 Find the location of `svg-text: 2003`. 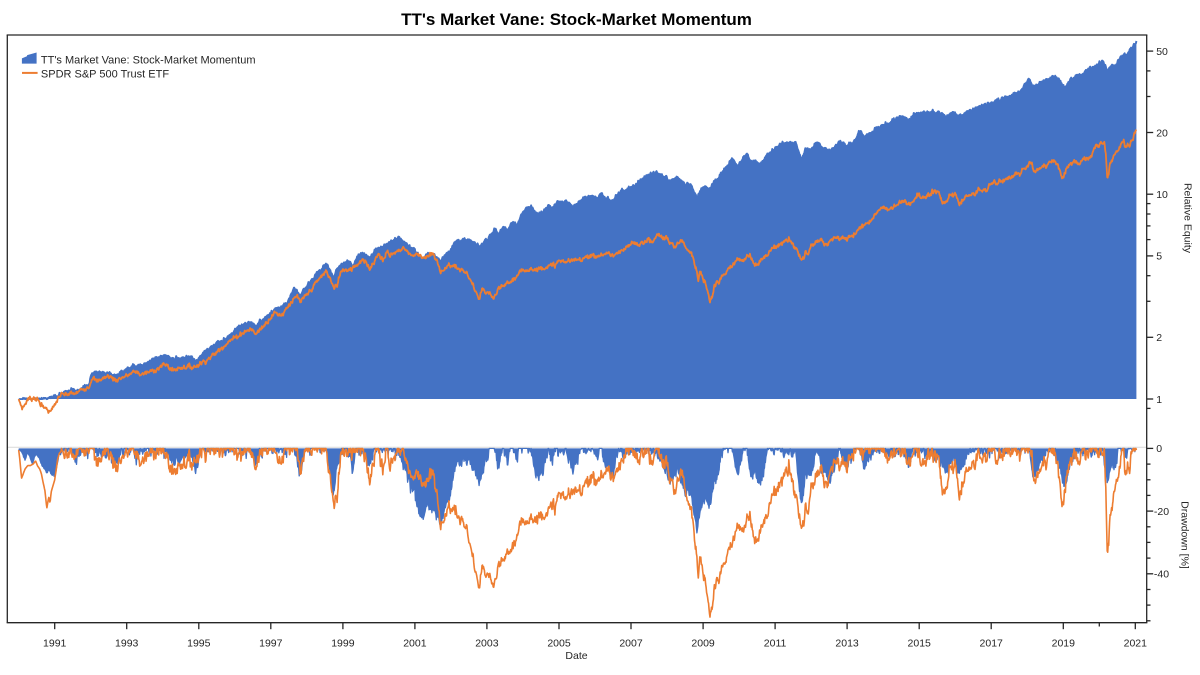

svg-text: 2003 is located at coordinates (487, 643).